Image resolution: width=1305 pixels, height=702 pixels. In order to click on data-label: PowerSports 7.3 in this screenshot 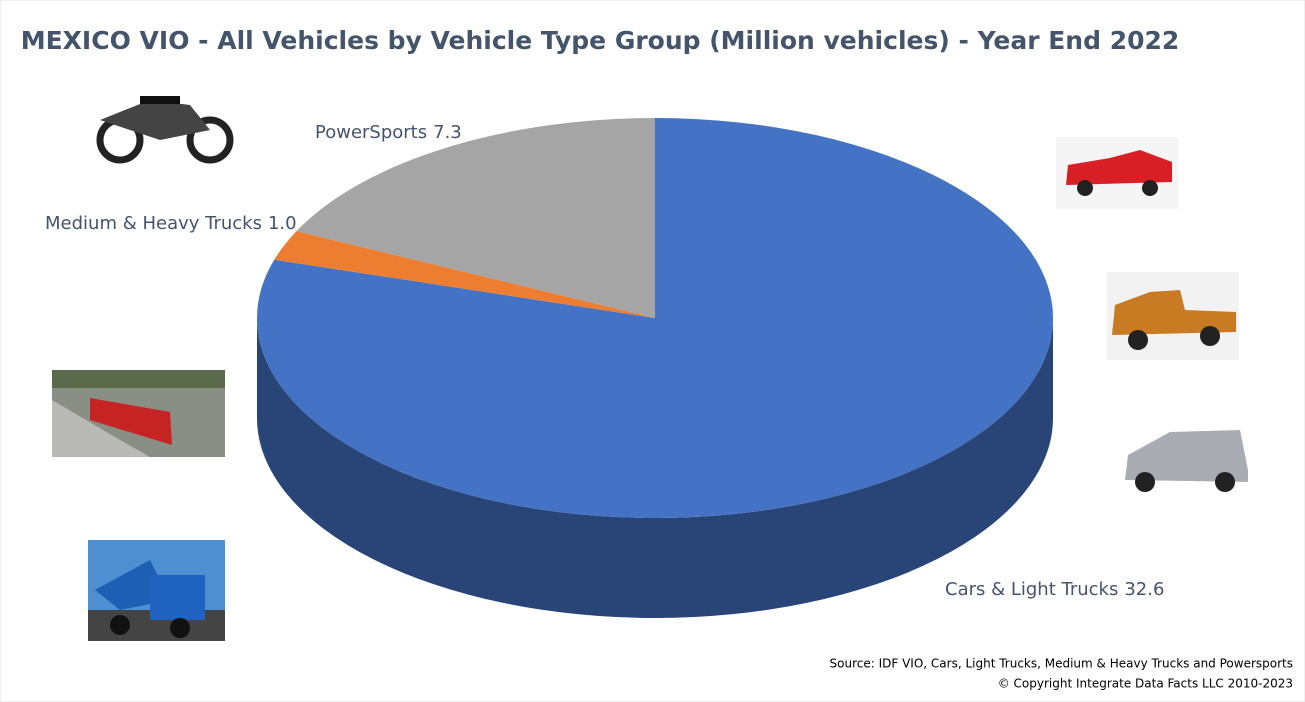, I will do `click(388, 132)`.